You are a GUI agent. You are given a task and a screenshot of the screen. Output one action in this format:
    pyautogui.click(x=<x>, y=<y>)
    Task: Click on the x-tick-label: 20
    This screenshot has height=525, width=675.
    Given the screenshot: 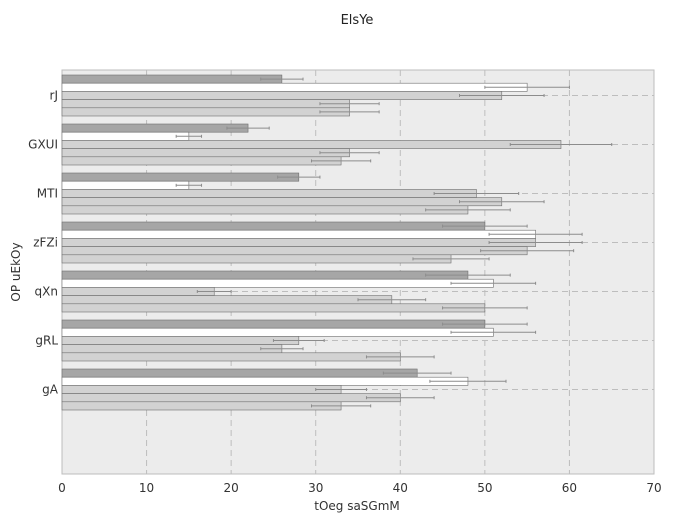 What is the action you would take?
    pyautogui.click(x=231, y=488)
    